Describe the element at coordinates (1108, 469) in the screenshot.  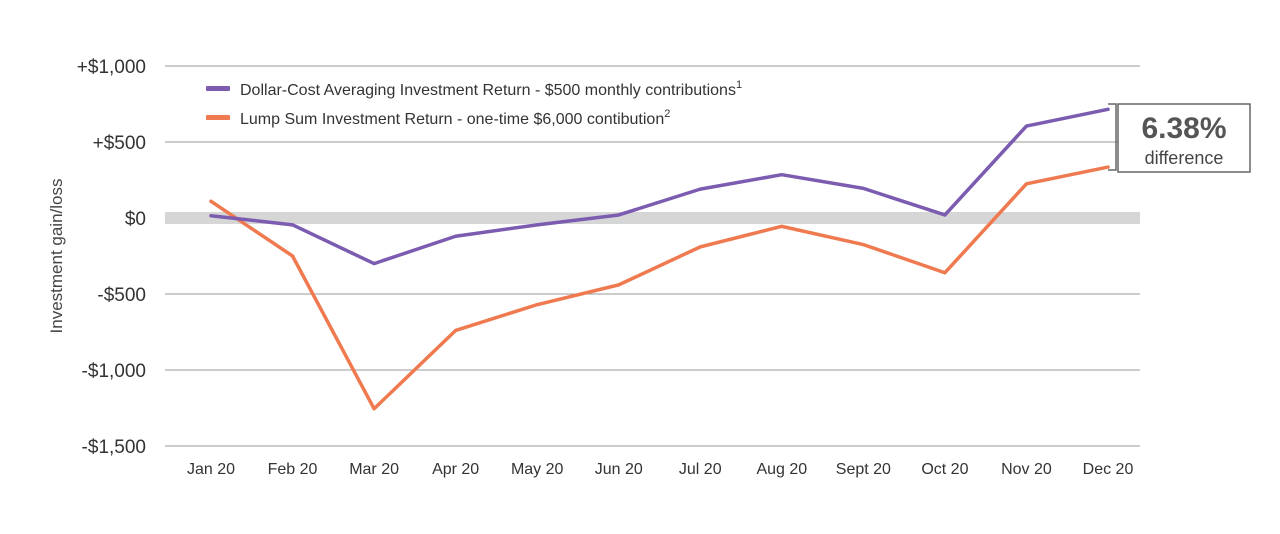
I see `x-tick-label: Dec 20` at that location.